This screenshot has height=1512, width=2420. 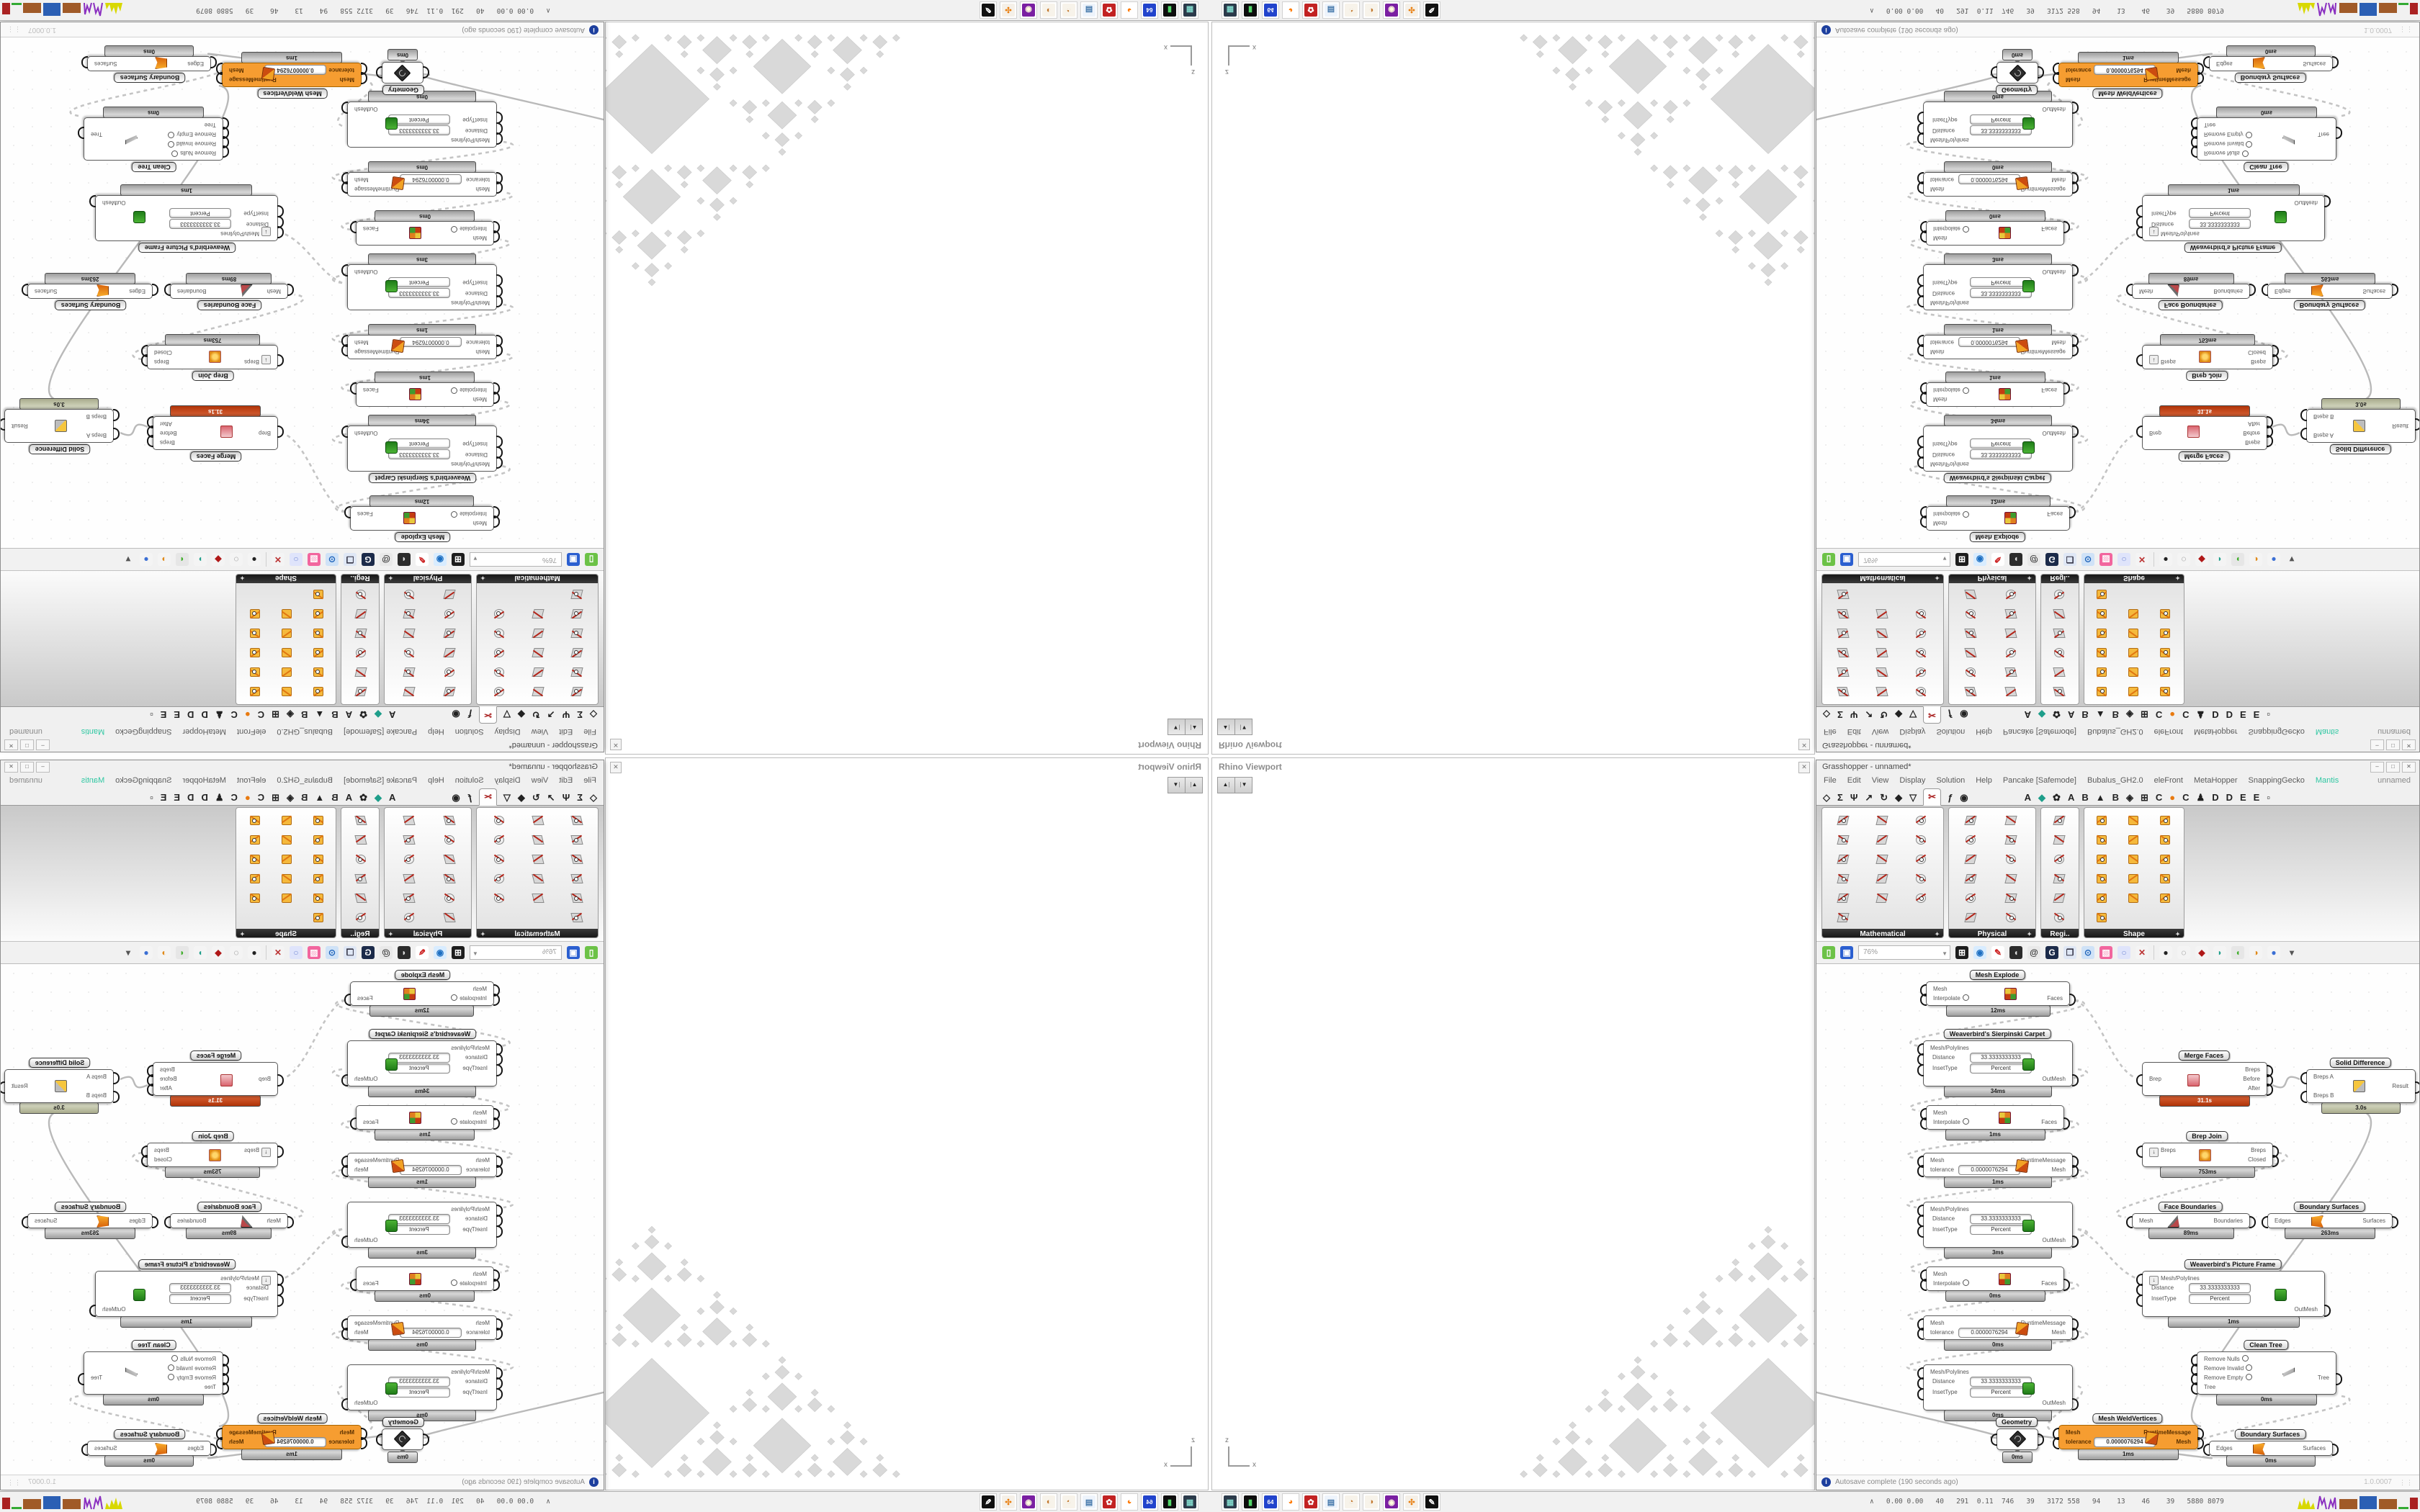 What do you see at coordinates (1194, 785) in the screenshot?
I see `viewport-split-button: ▲|` at bounding box center [1194, 785].